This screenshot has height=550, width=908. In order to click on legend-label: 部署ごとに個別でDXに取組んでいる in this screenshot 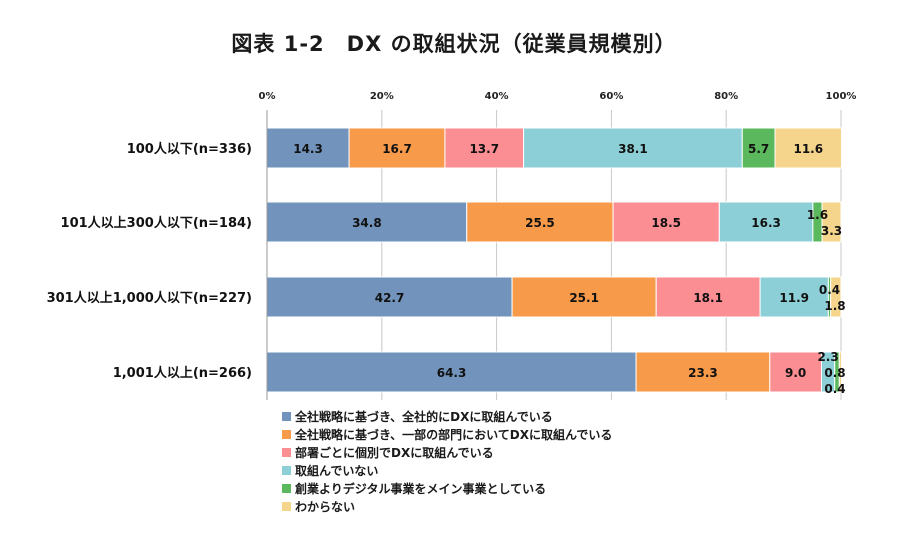, I will do `click(394, 452)`.